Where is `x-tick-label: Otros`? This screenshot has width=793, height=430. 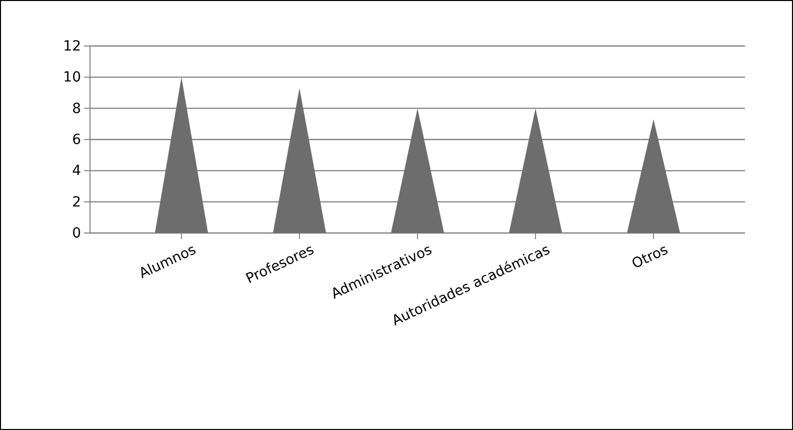 x-tick-label: Otros is located at coordinates (650, 257).